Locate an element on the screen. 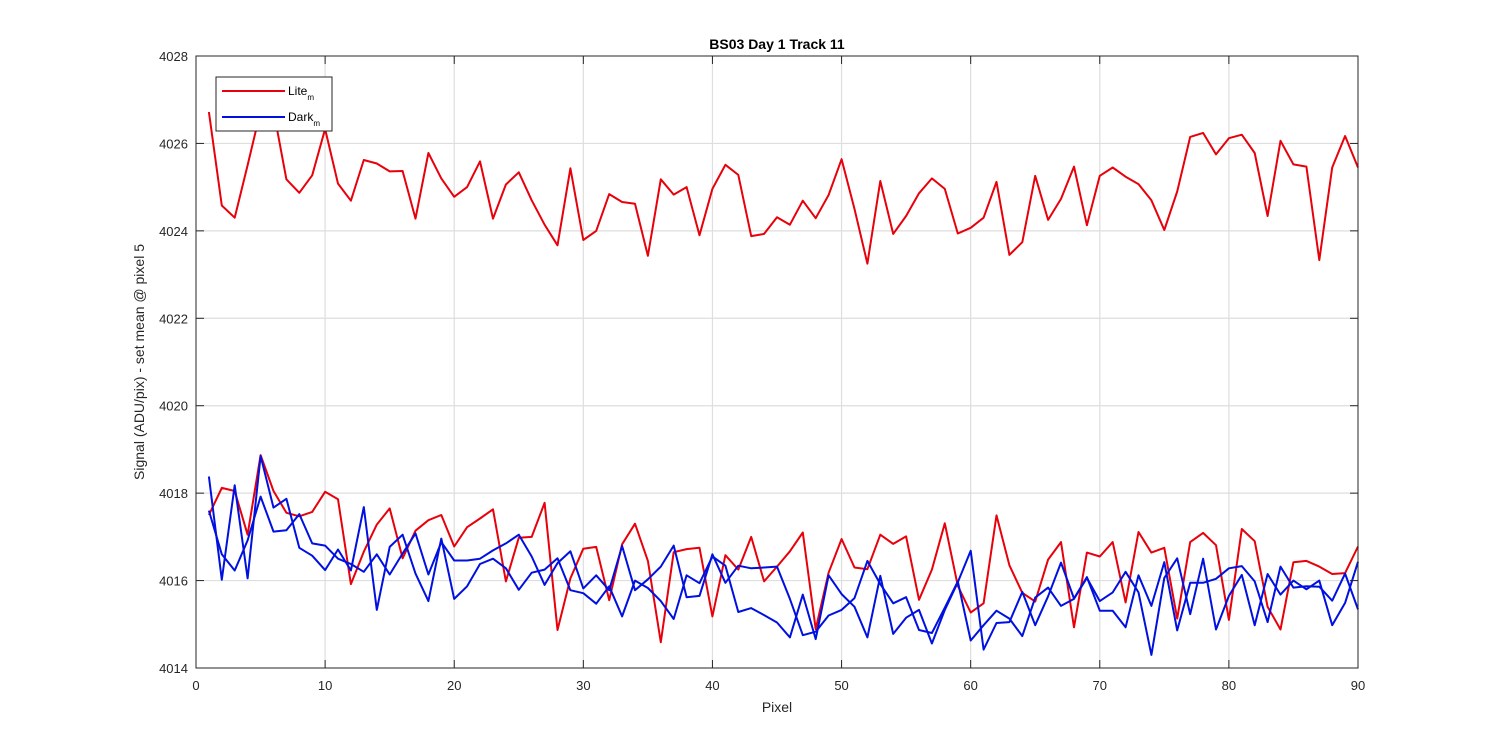 The image size is (1500, 750). y-tick-label: 4026 is located at coordinates (173, 143).